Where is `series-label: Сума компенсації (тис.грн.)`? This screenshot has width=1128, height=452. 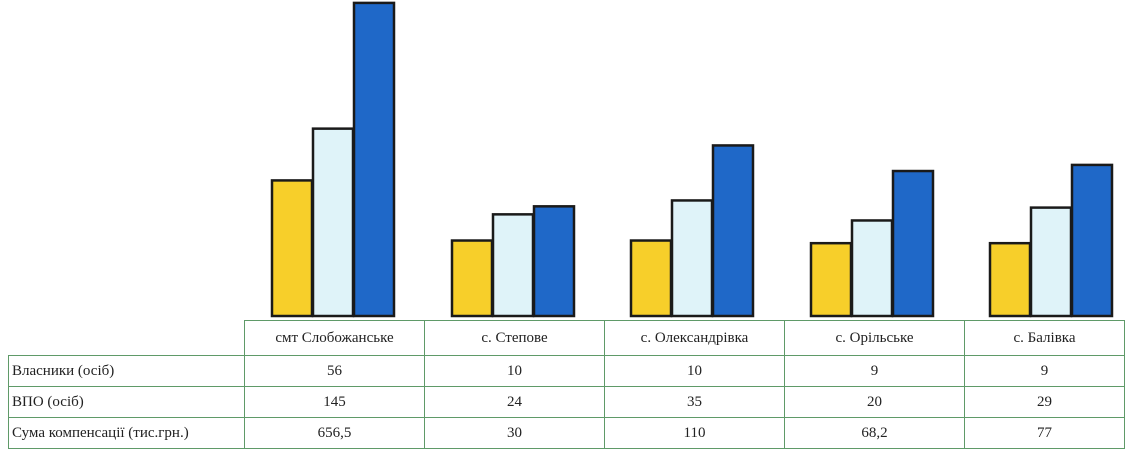
series-label: Сума компенсації (тис.грн.) is located at coordinates (126, 433).